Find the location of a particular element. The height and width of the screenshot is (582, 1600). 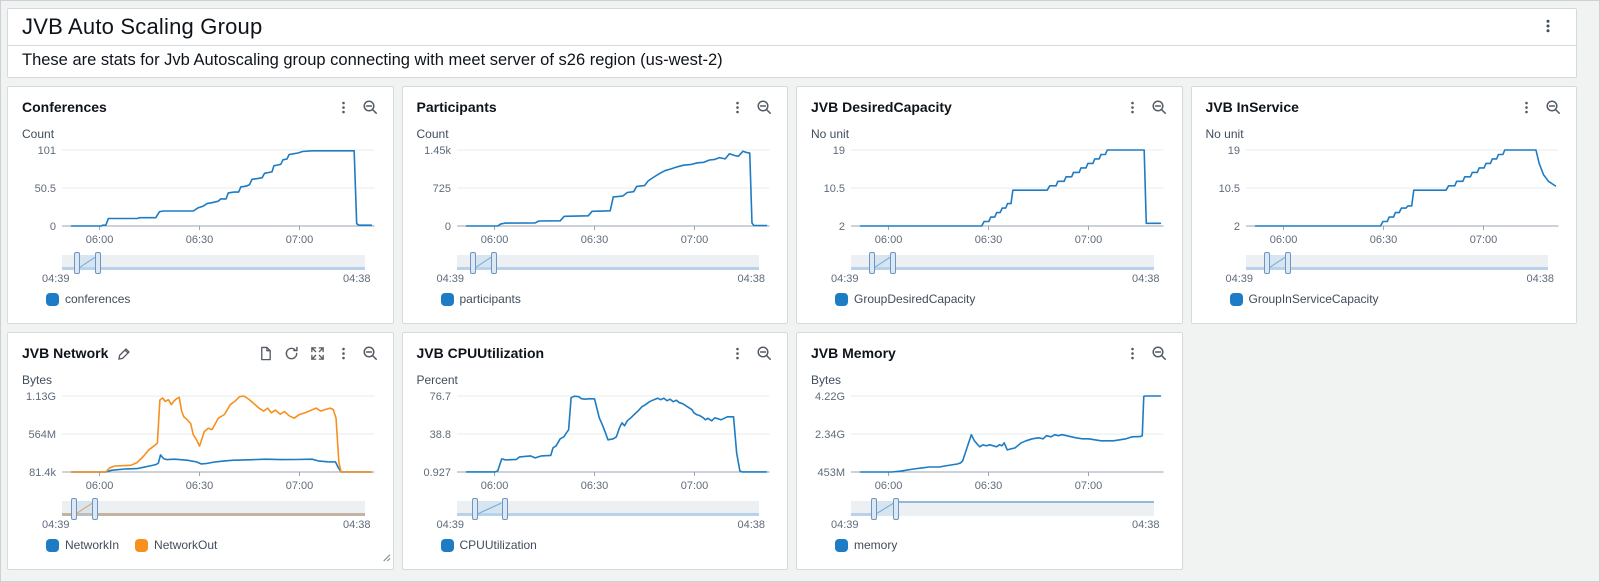

dashboard-menu-button is located at coordinates (1548, 27).